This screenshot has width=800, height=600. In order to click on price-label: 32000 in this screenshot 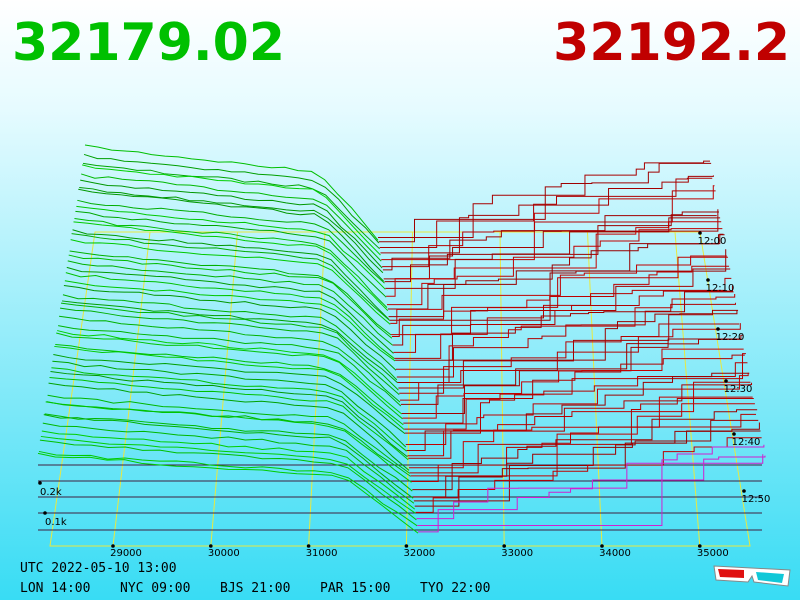, I will do `click(419, 553)`.